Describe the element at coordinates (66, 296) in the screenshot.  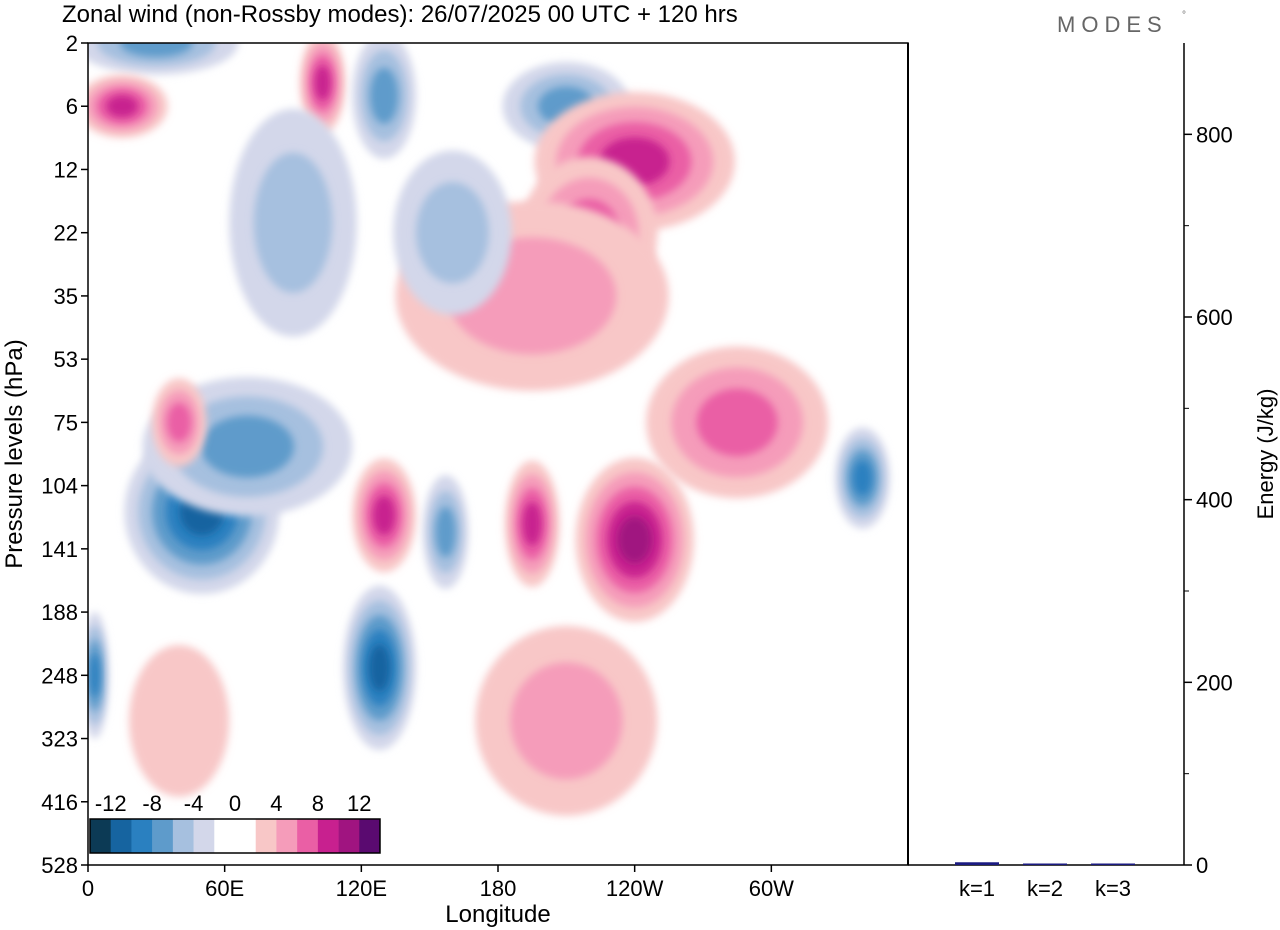
I see `y-tick-label: 35` at that location.